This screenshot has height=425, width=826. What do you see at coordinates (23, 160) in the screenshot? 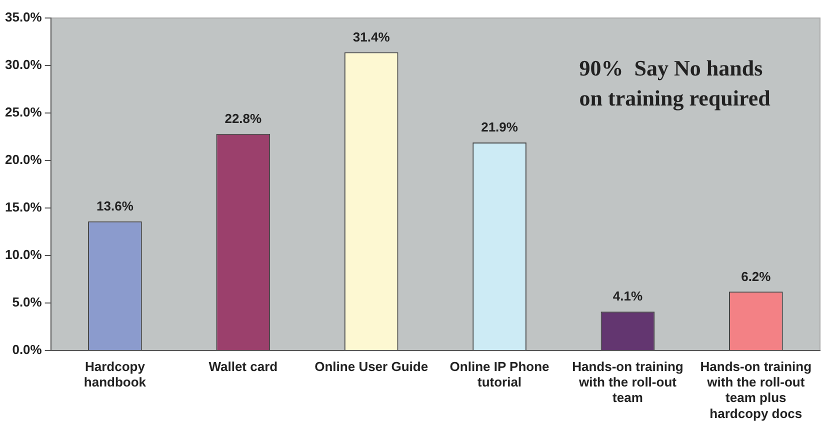
I see `y-tick-label: 20.0%` at bounding box center [23, 160].